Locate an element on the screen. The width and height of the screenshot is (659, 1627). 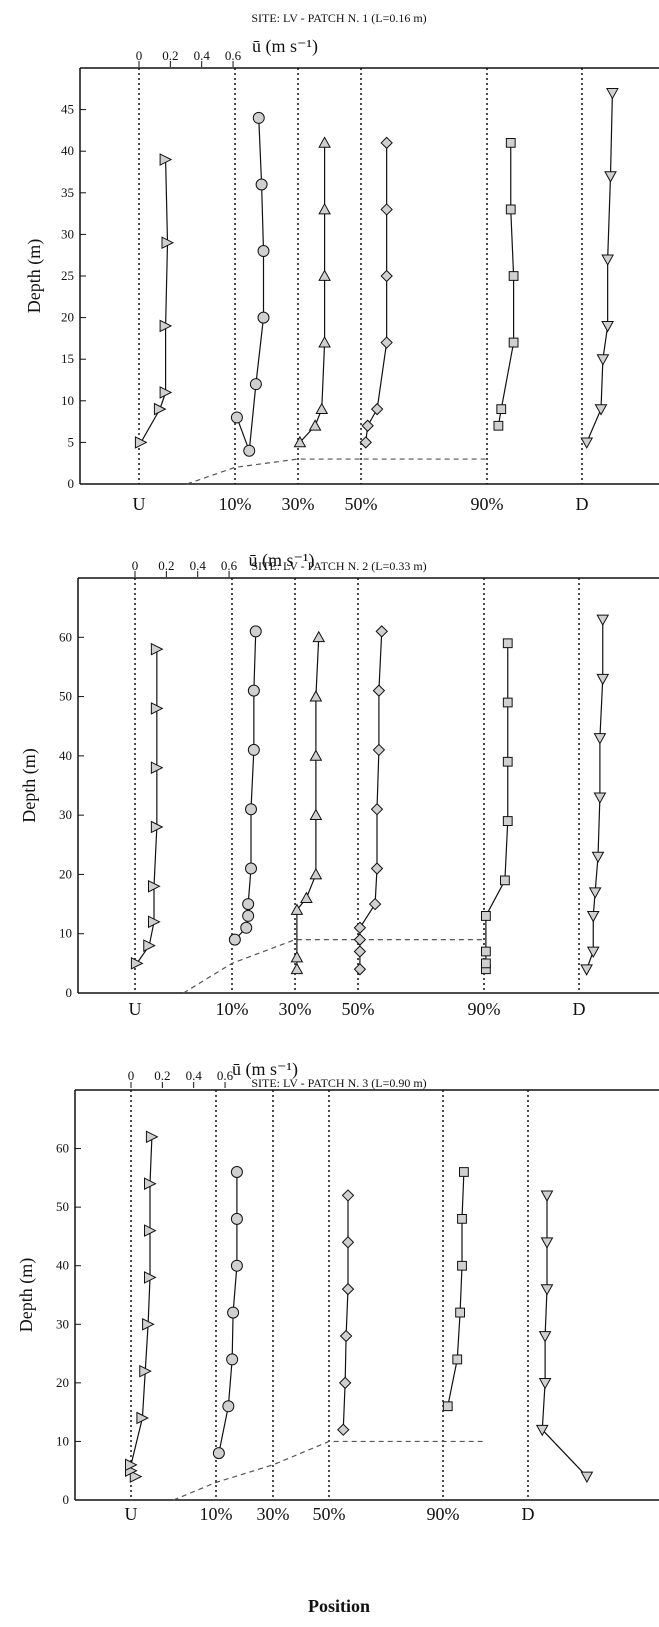
y-tick-label: 25 is located at coordinates (67, 275).